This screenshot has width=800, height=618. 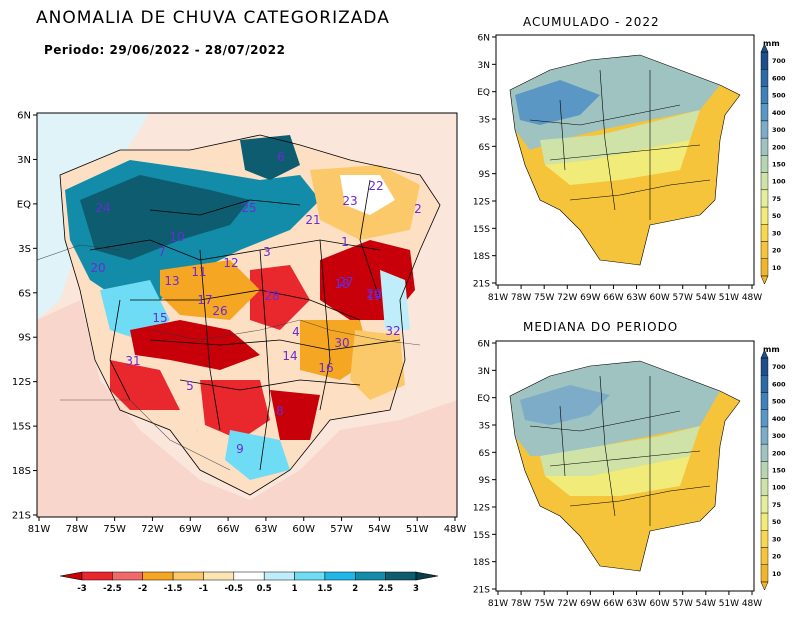 I want to click on mm-colorbar-acumulado-unit-label: mm, so click(x=771, y=43).